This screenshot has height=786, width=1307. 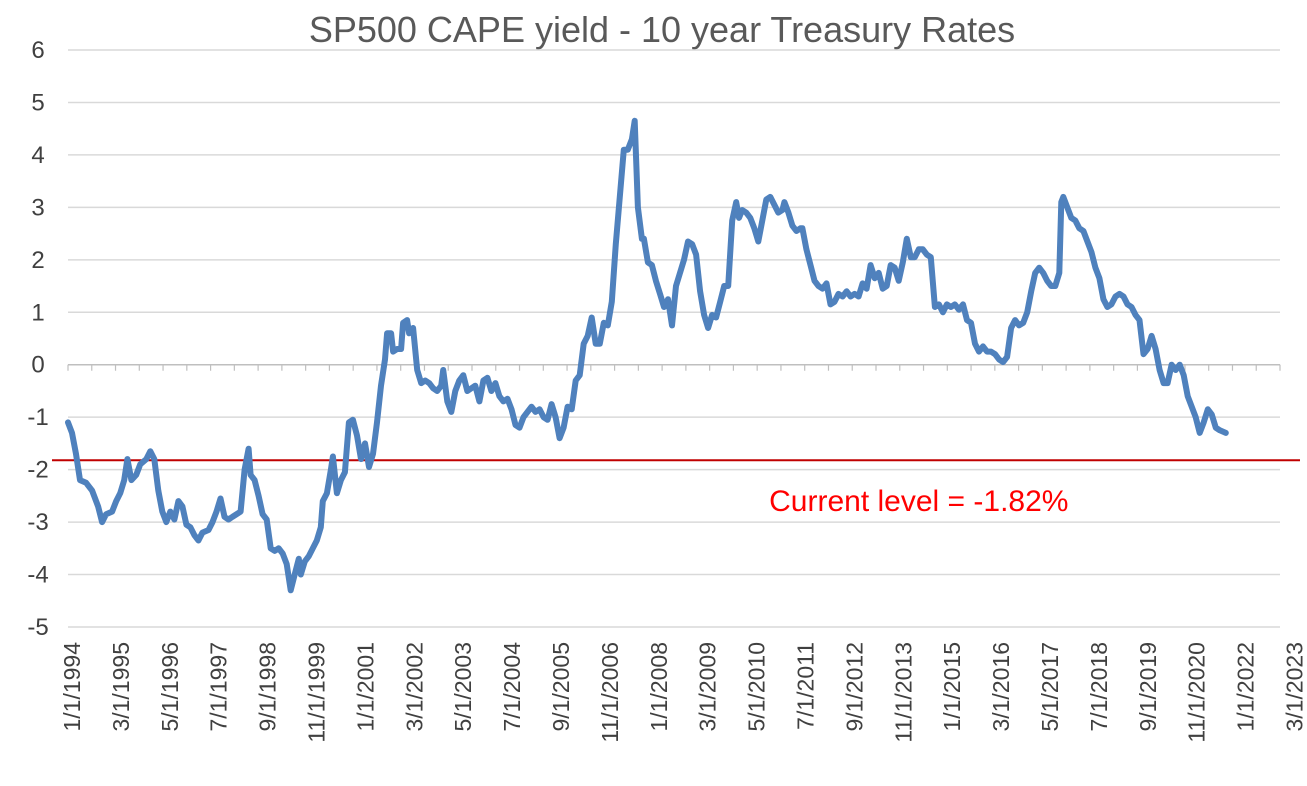 What do you see at coordinates (37, 522) in the screenshot?
I see `y-tick-label: -3` at bounding box center [37, 522].